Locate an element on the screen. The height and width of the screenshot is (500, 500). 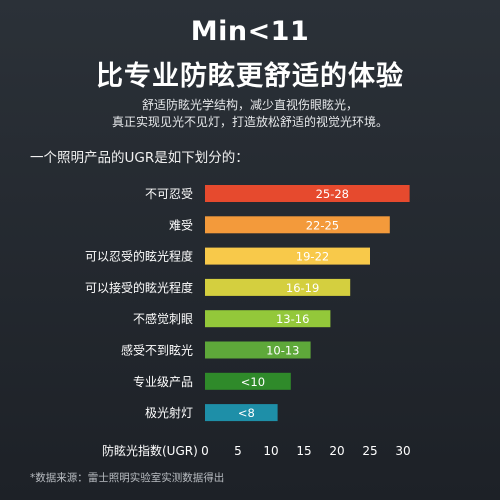
category-label-0: 不可忍受 is located at coordinates (169, 194).